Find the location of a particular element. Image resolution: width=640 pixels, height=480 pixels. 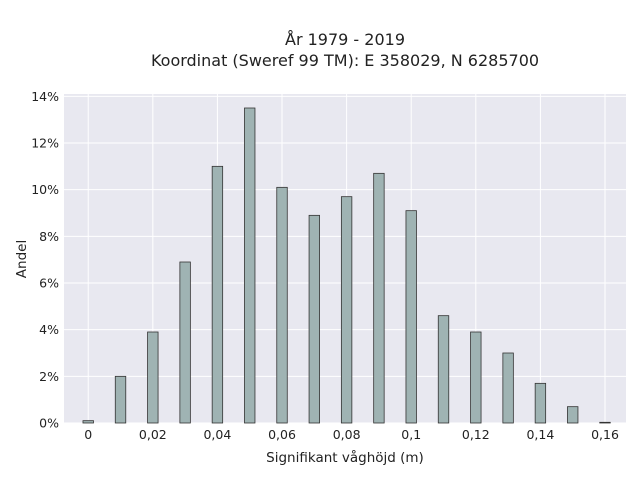

x-axis-ticks: 0 0,02 0,04 0,06 0,08 0,1 0,12 0,14 0,16 is located at coordinates (351, 434).